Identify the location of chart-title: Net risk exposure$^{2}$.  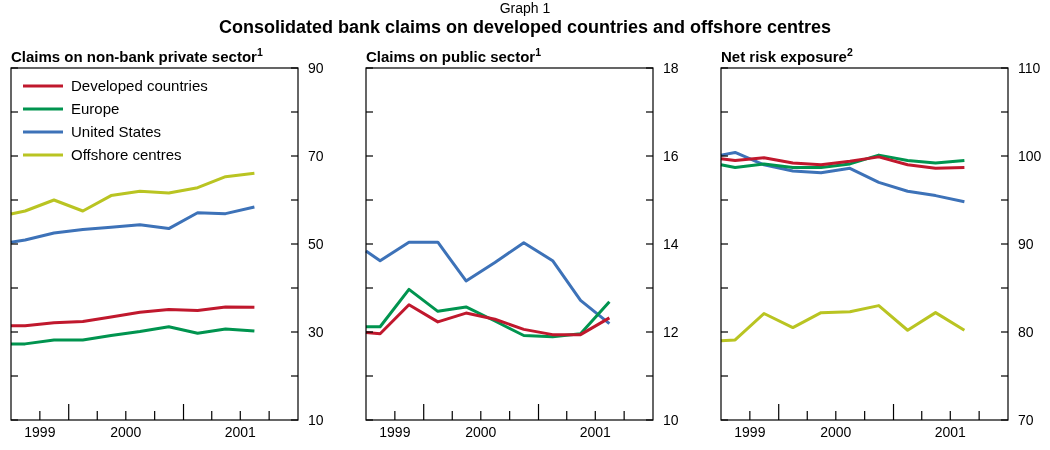
(787, 55).